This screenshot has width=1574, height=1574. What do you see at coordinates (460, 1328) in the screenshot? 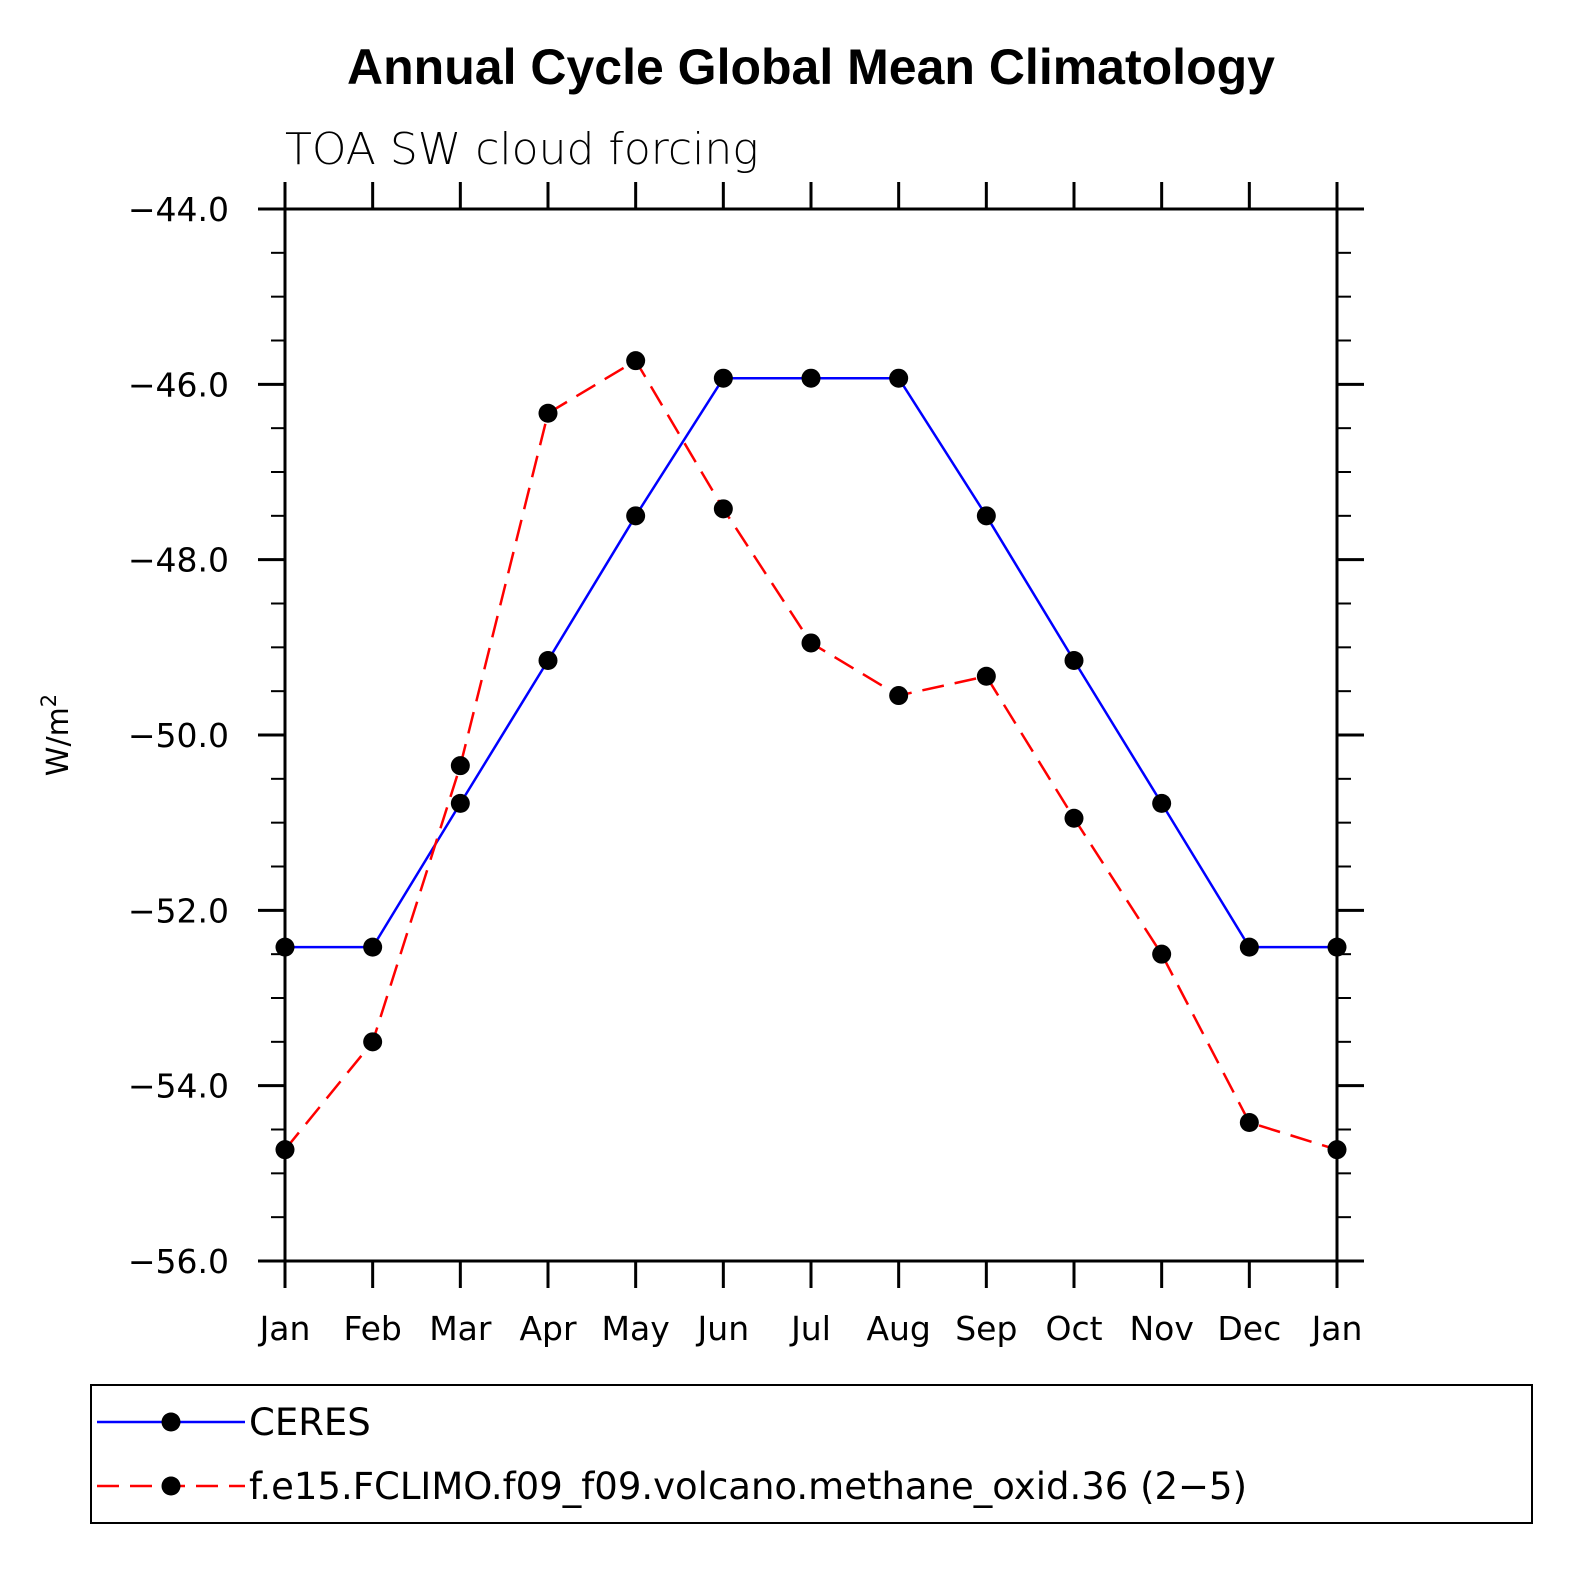
I see `x-tick-label: Mar` at bounding box center [460, 1328].